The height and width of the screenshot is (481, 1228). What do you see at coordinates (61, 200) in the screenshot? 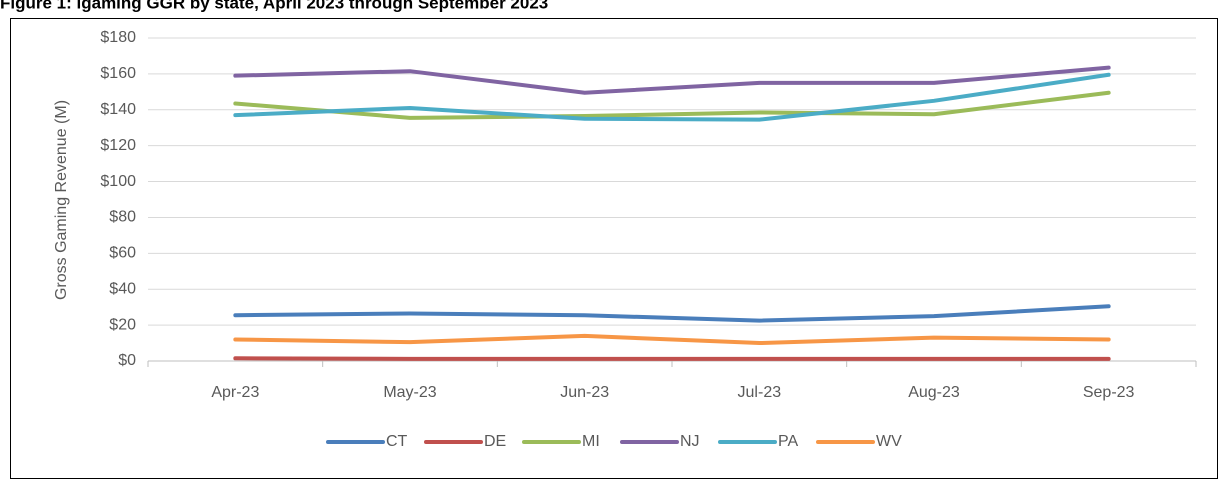
I see `y-axis-title: Gross Gaming Revenue (M)` at bounding box center [61, 200].